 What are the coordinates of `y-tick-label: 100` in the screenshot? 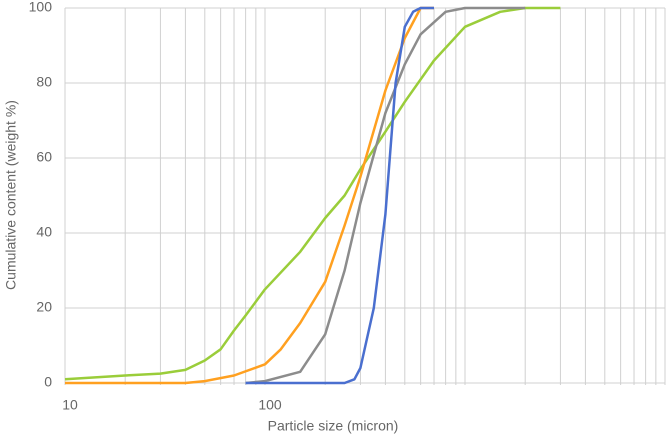 It's located at (41, 7).